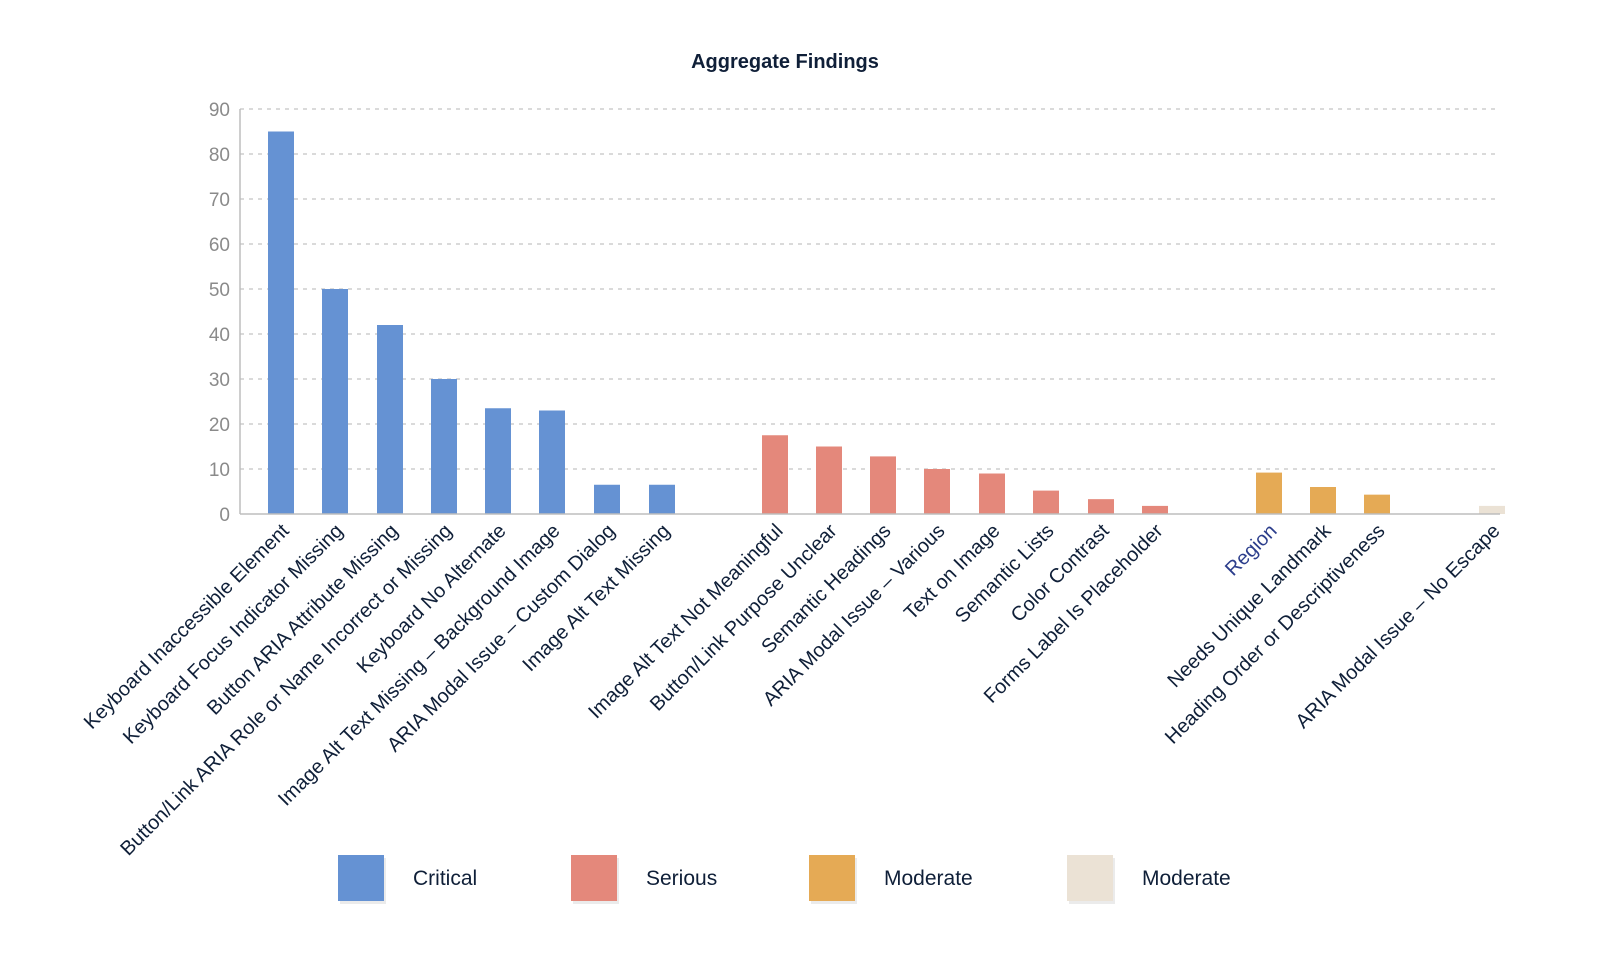 The image size is (1615, 977). Describe the element at coordinates (1275, 634) in the screenshot. I see `x-tick-label: Heading Order or Descriptiveness` at that location.